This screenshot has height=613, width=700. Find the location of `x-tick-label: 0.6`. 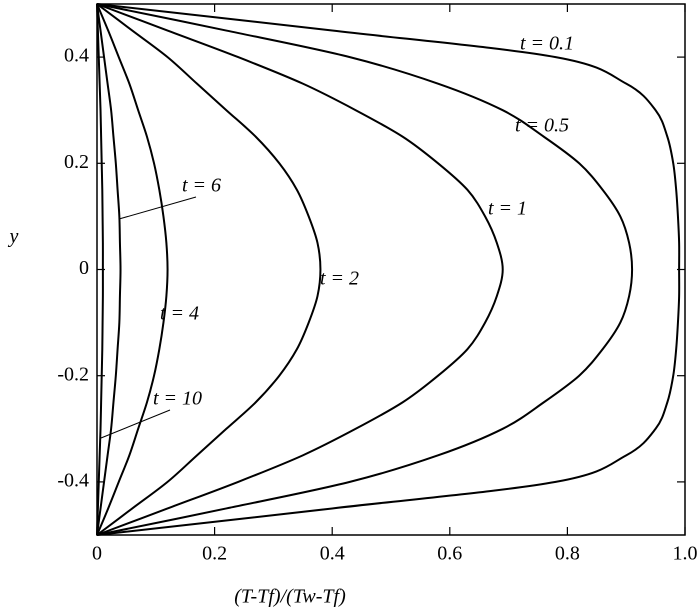

x-tick-label: 0.6 is located at coordinates (449, 554).